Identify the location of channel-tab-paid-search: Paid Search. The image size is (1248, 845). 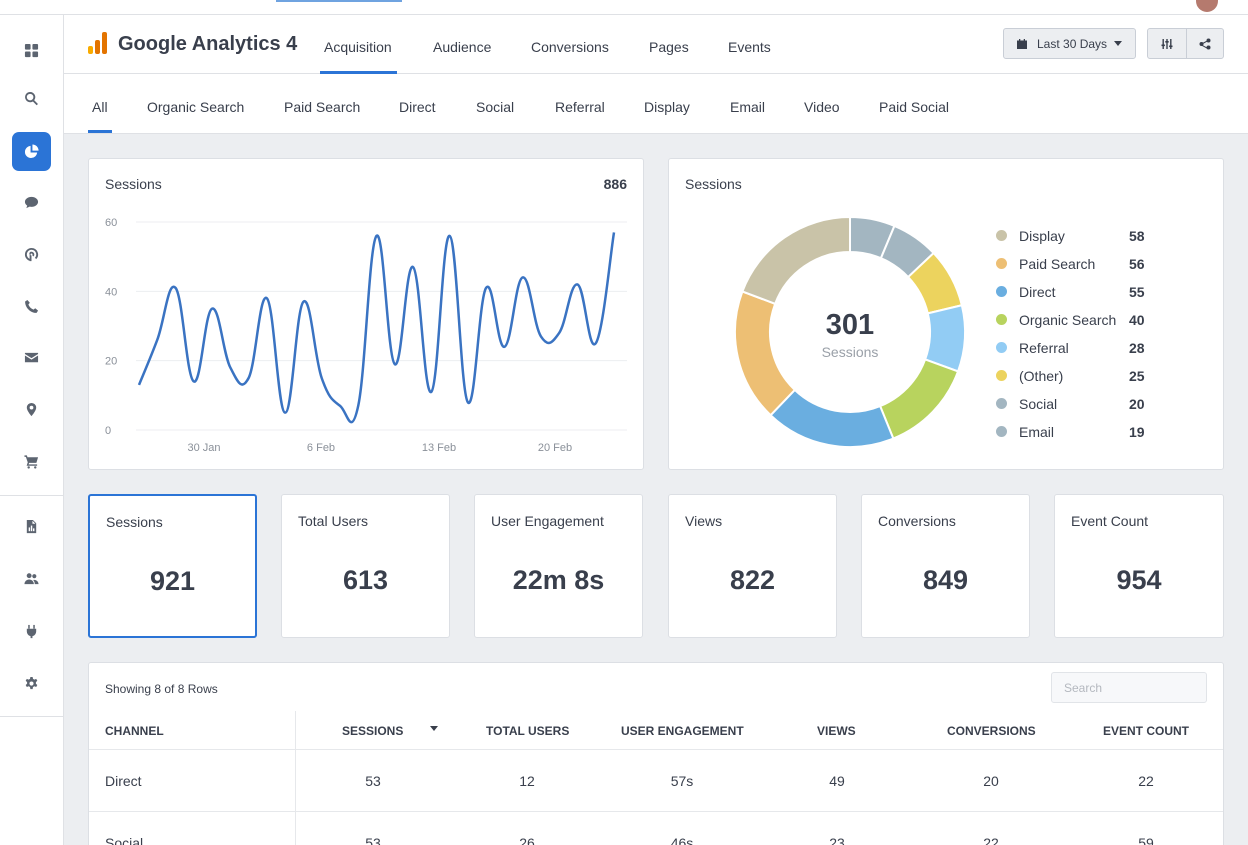
(322, 107).